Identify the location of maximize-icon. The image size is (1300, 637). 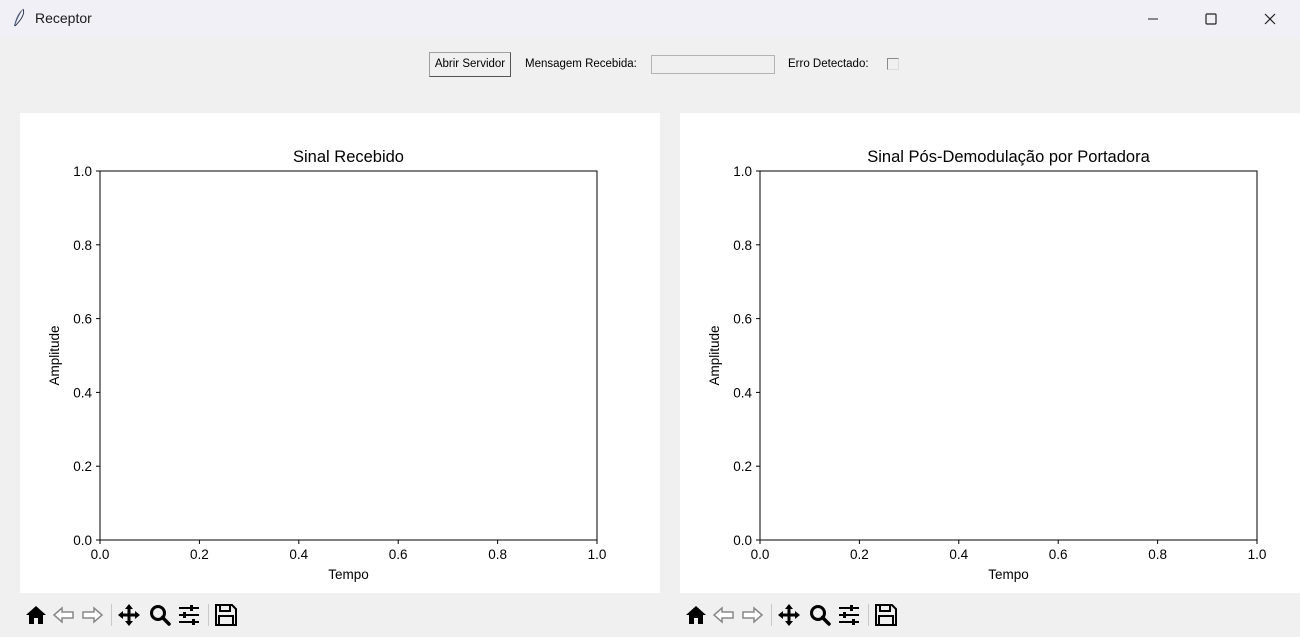
(1211, 18).